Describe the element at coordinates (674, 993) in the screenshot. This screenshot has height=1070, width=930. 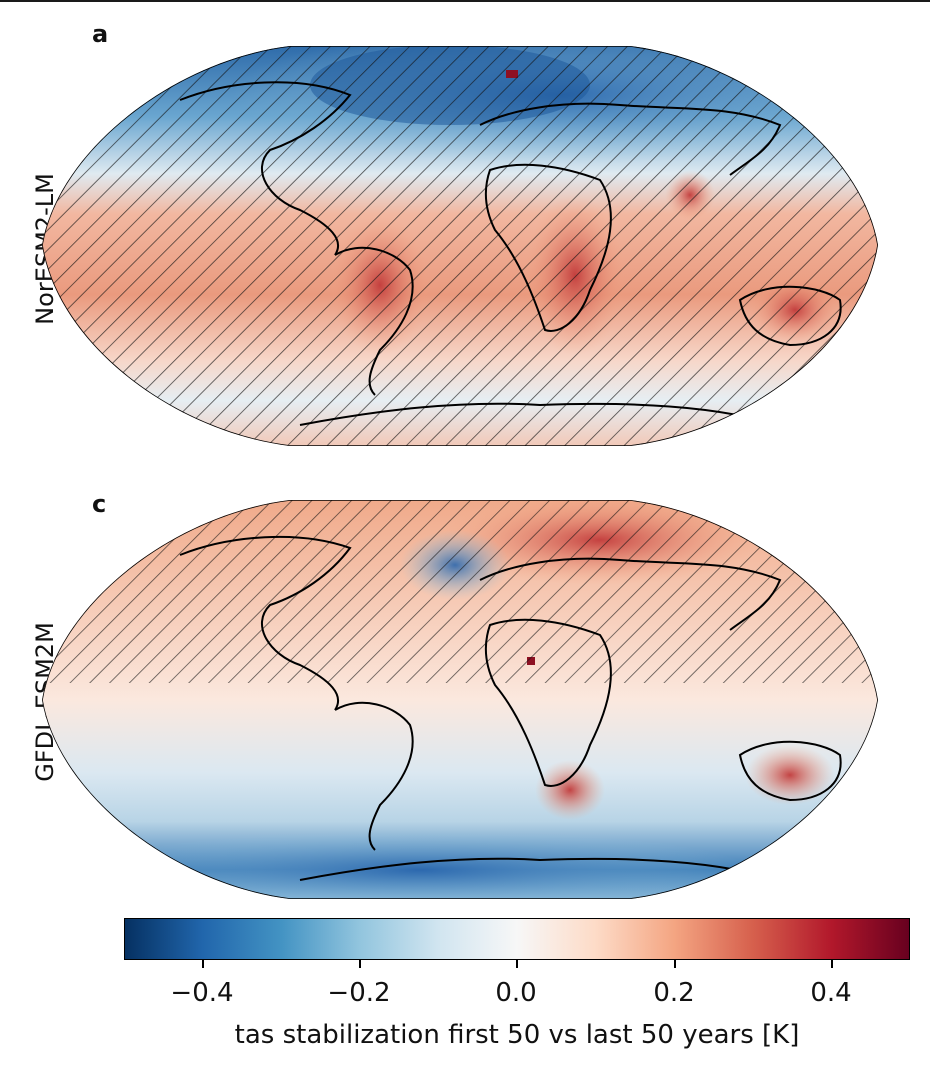
I see `colorbar-tick-label: 0.2` at that location.